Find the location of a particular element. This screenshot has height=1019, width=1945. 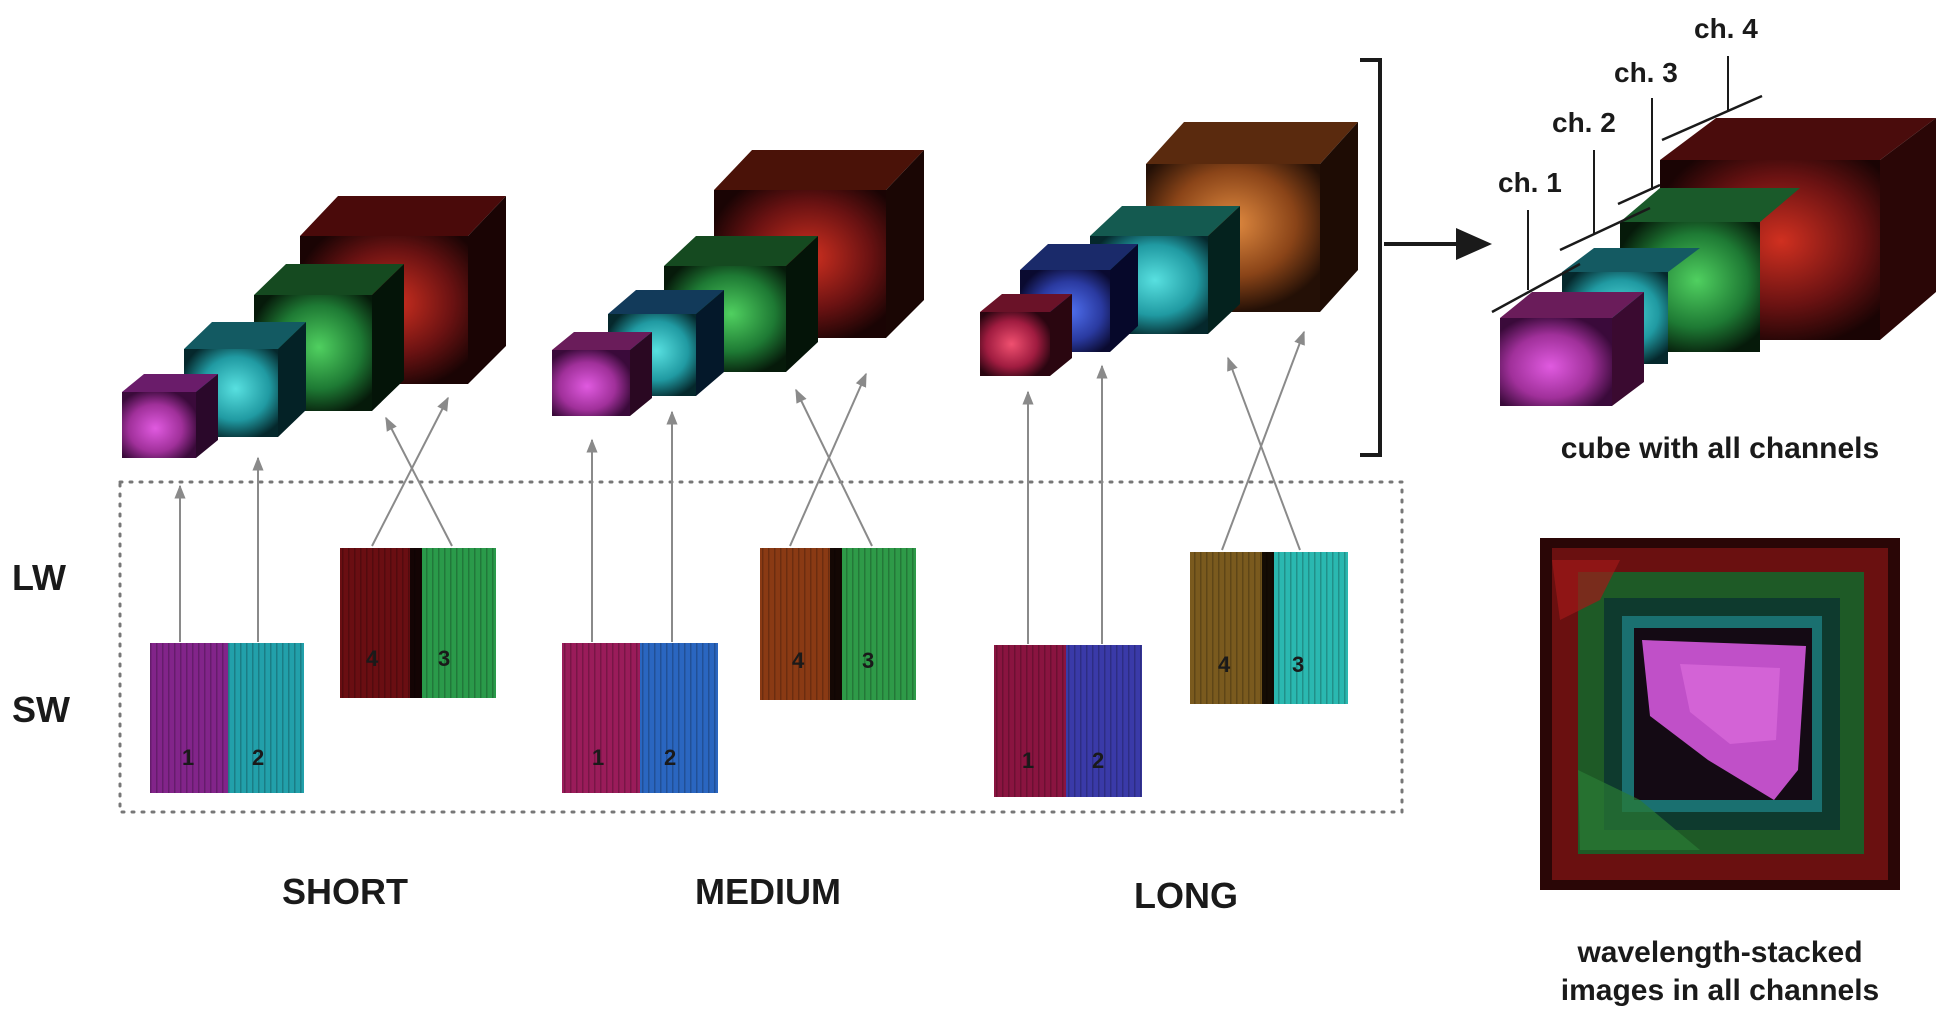

cube-ch1-medium is located at coordinates (602, 374).